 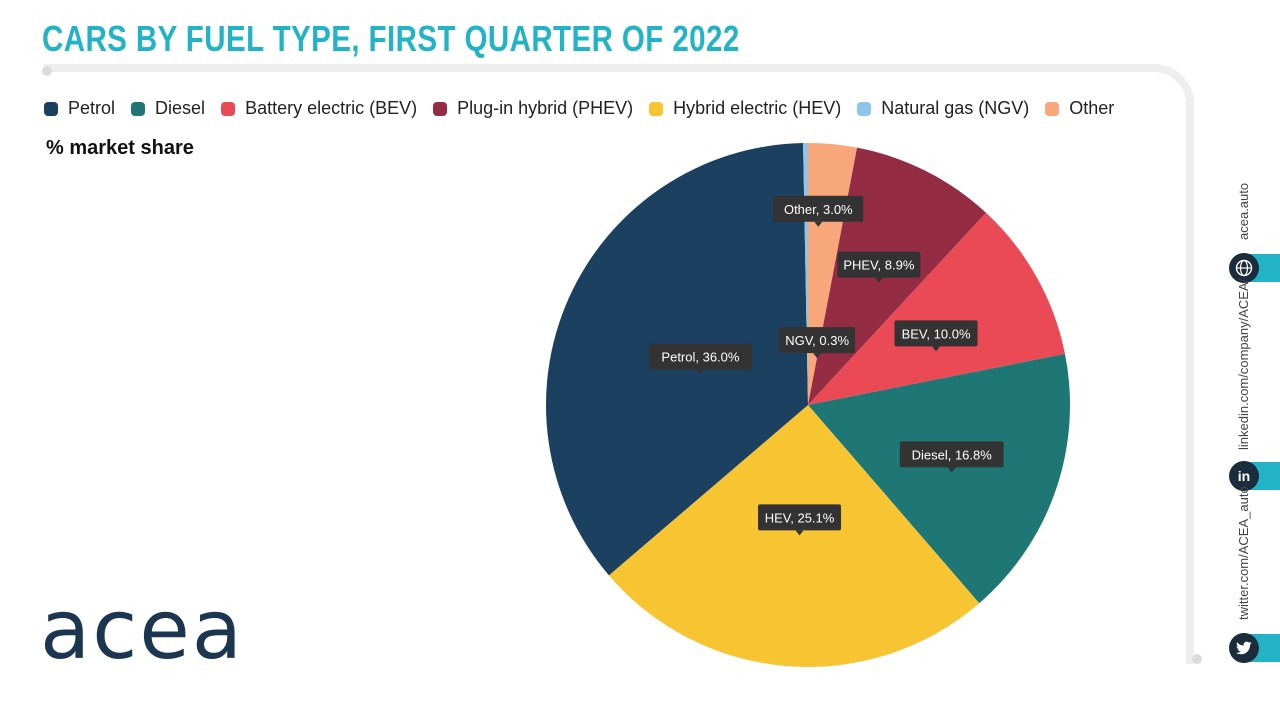 I want to click on pie-slice-hev, so click(x=794, y=536).